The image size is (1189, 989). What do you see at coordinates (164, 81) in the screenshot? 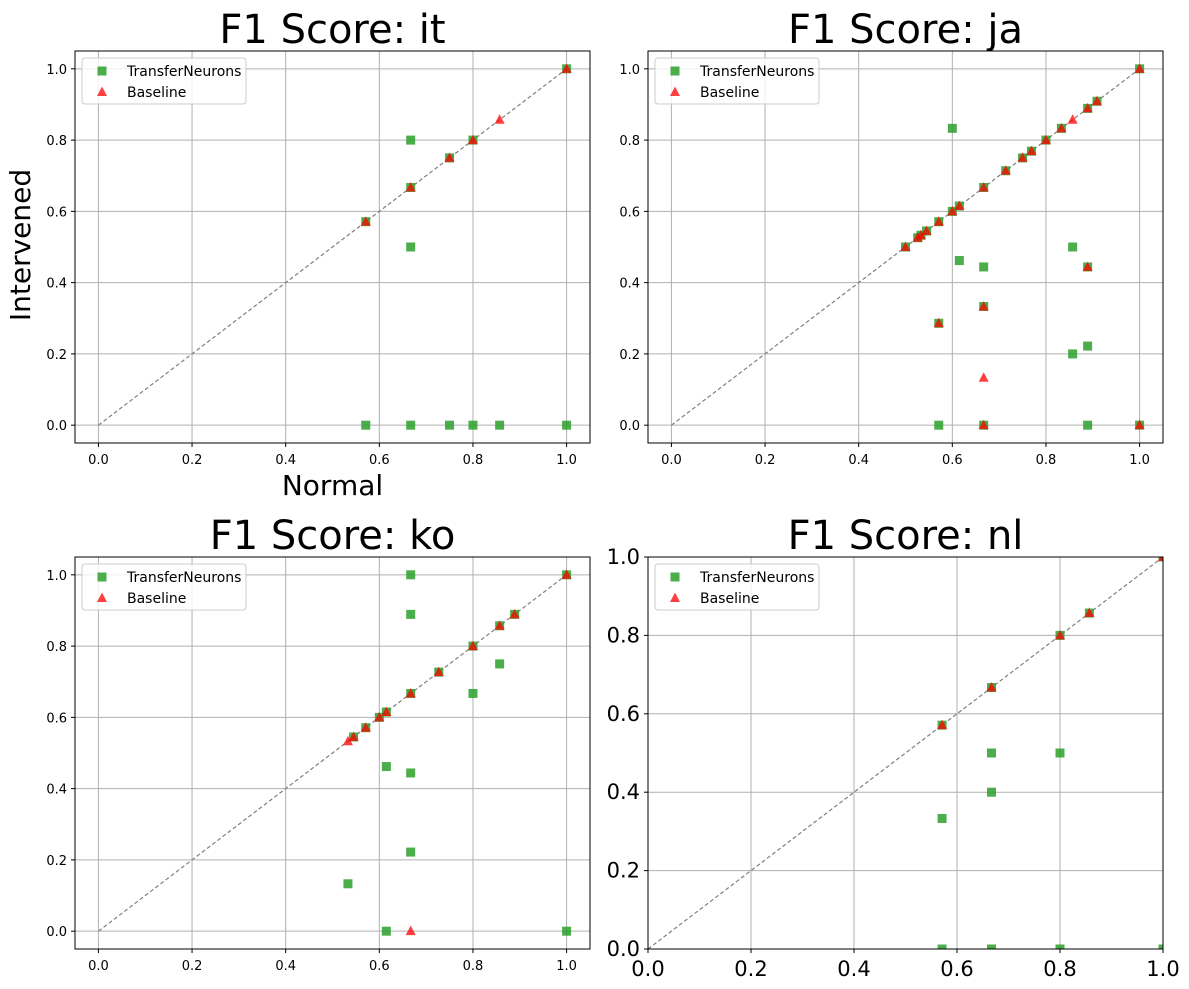
I see `legend: TransferNeurons Baseline` at bounding box center [164, 81].